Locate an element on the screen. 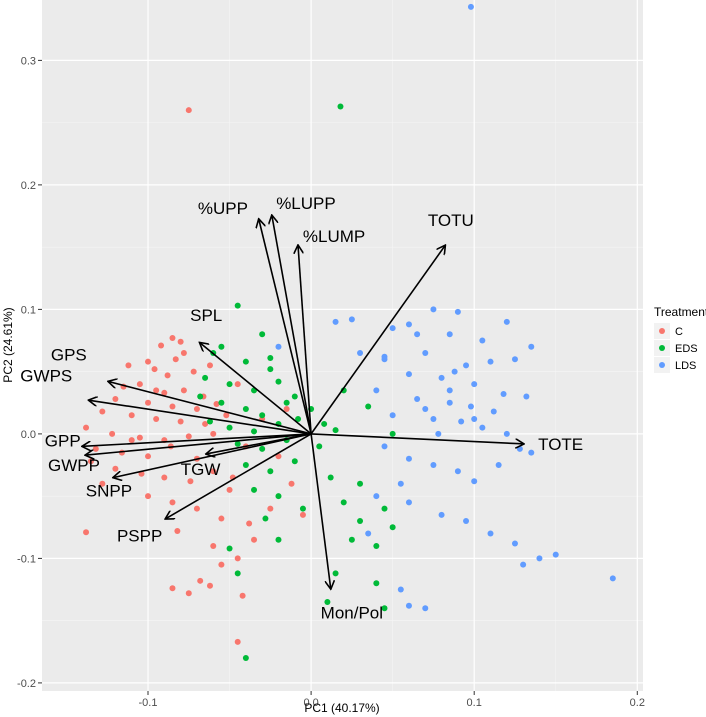 The height and width of the screenshot is (717, 706). loading-arrow-pspp is located at coordinates (239, 476).